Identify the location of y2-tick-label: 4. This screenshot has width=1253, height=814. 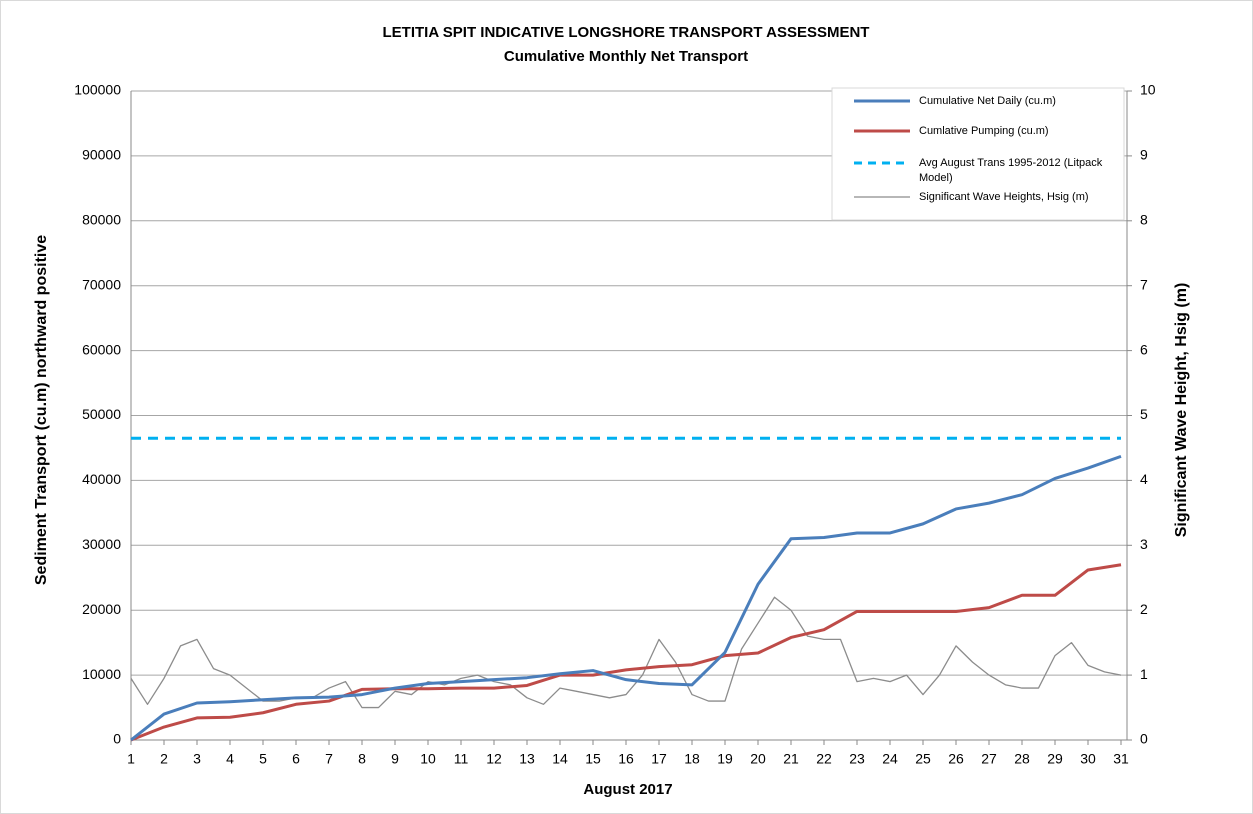
(1144, 479).